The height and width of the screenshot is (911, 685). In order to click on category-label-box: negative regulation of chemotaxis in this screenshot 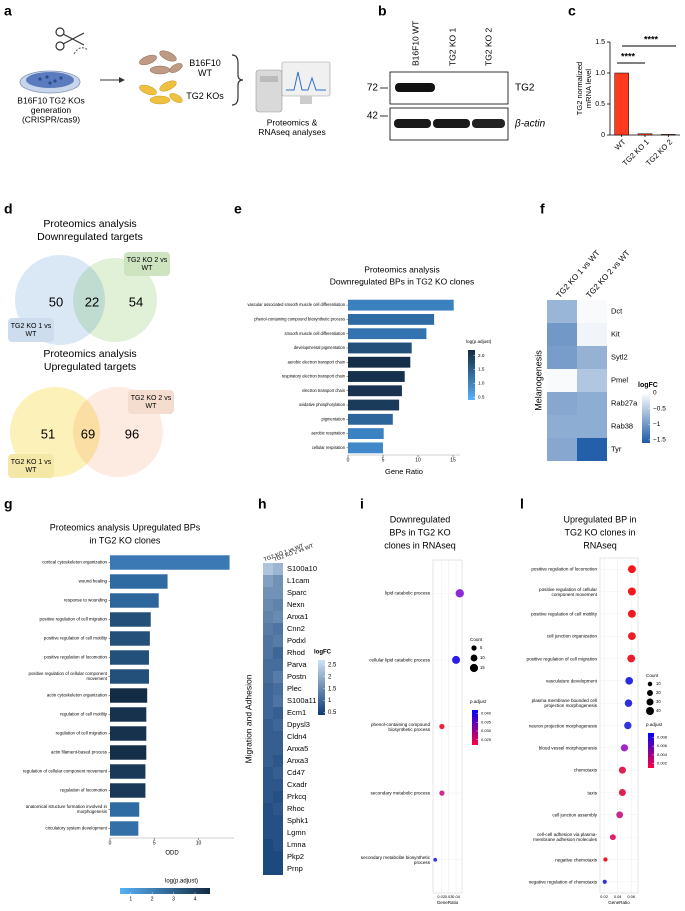, I will do `click(563, 881)`.